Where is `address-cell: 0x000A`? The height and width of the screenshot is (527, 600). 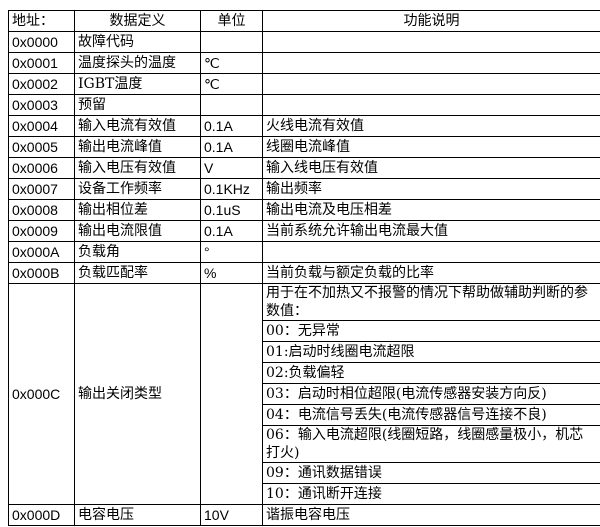 address-cell: 0x000A is located at coordinates (41, 252).